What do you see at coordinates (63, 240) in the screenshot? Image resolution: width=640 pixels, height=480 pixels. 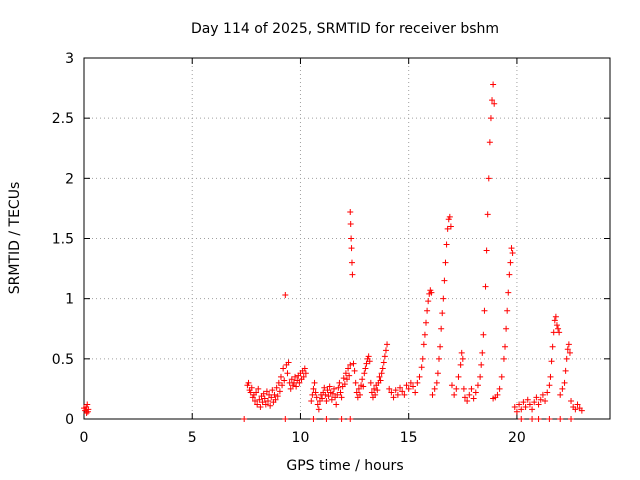 I see `y-tick-label: 1.5` at bounding box center [63, 240].